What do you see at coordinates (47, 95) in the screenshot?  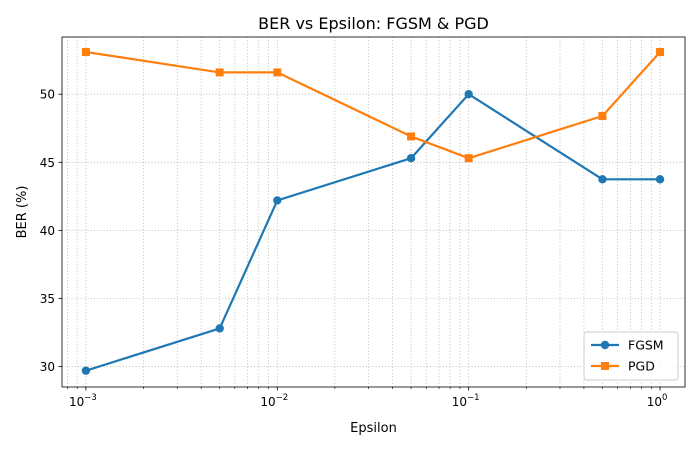 I see `y-tick-label: 50` at bounding box center [47, 95].